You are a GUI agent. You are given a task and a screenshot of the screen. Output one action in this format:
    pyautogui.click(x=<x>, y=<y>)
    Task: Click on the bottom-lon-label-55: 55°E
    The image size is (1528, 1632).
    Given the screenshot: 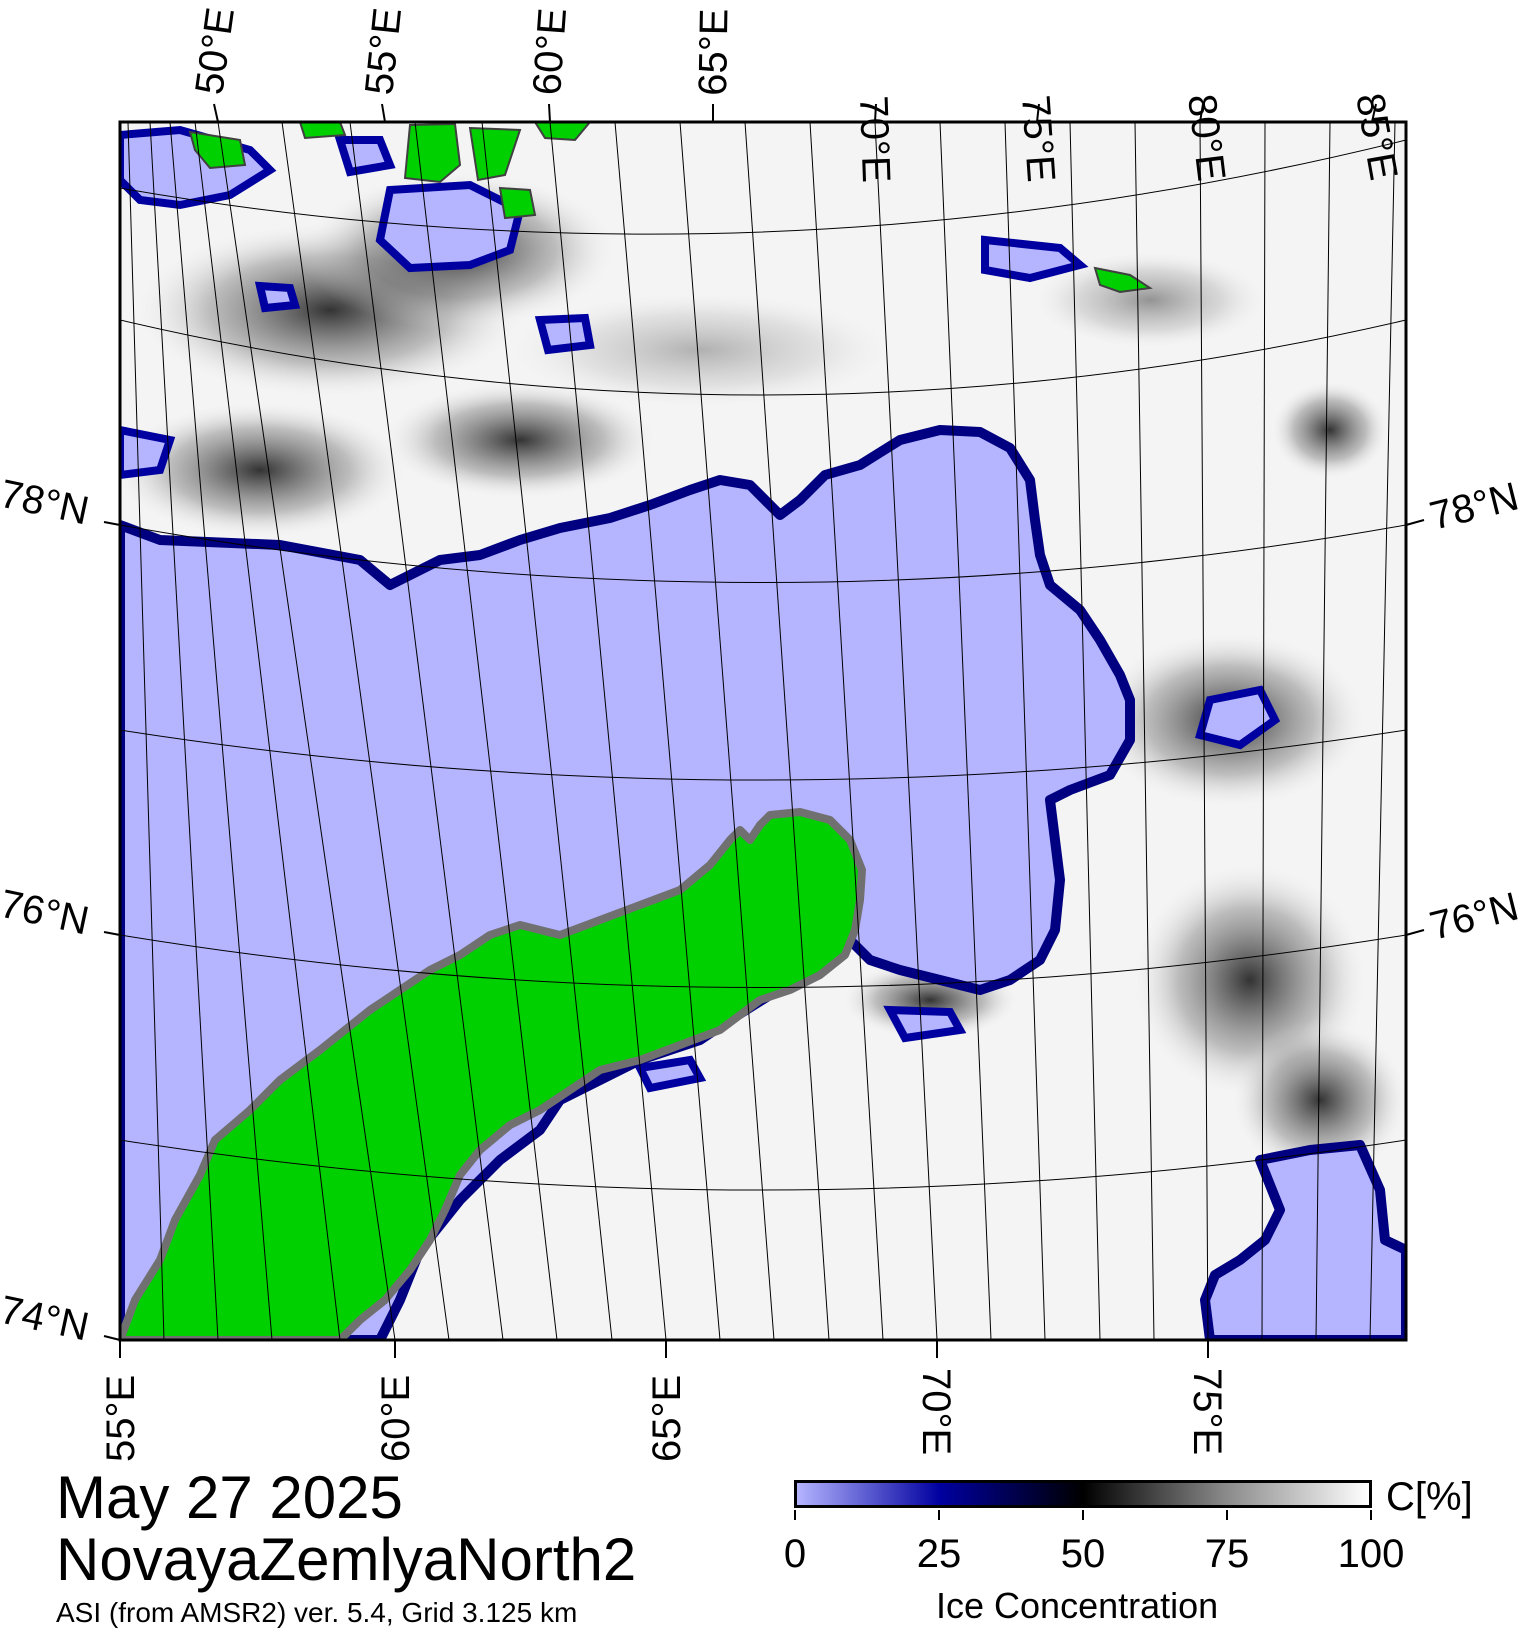 What is the action you would take?
    pyautogui.click(x=121, y=1418)
    